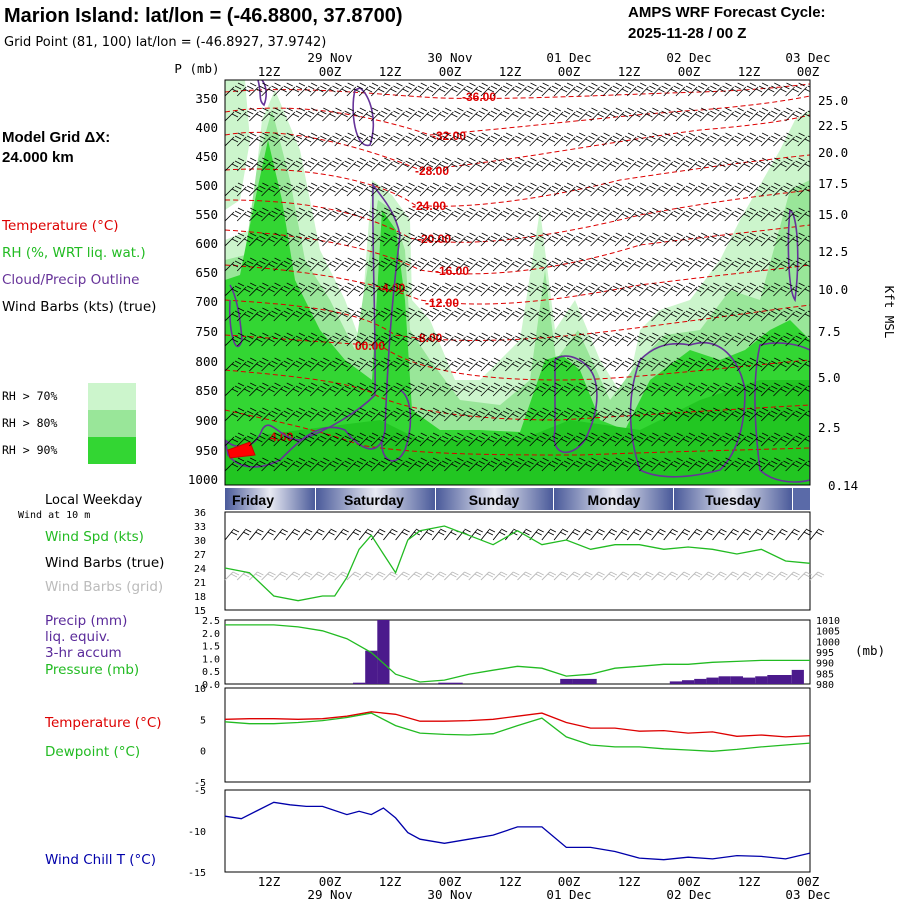 The width and height of the screenshot is (900, 900). What do you see at coordinates (206, 361) in the screenshot?
I see `pressure-tick: 800` at bounding box center [206, 361].